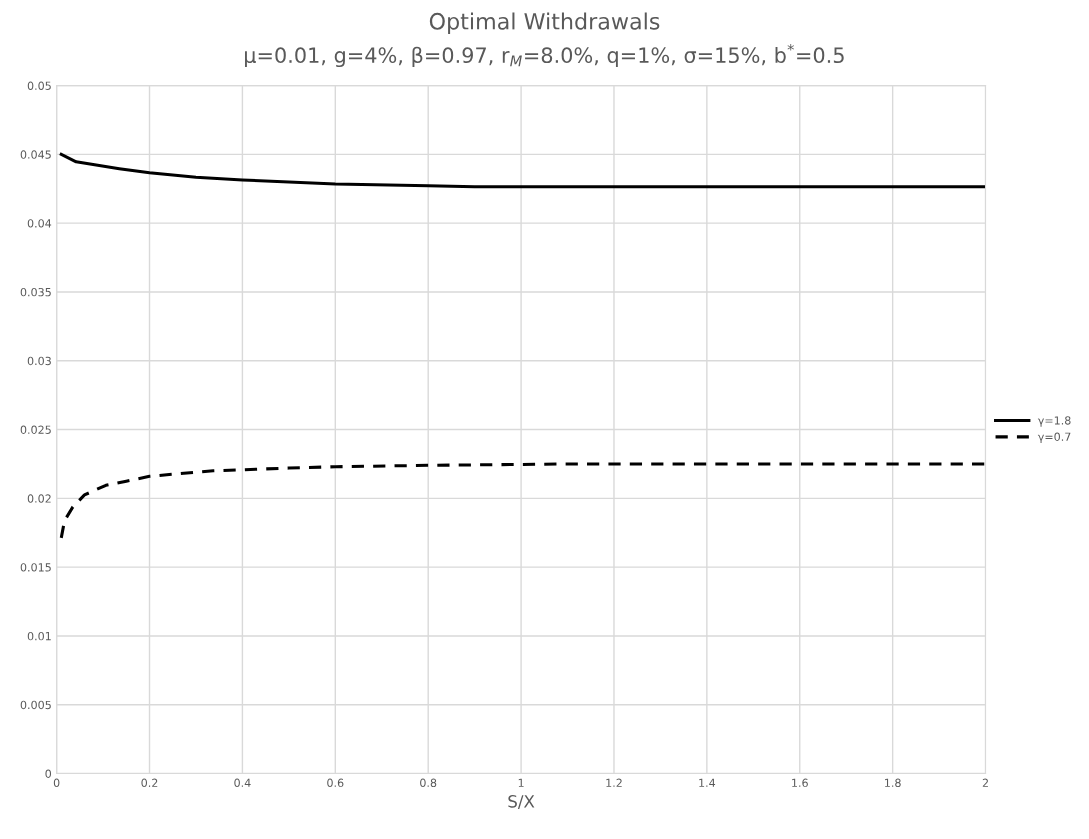 Image resolution: width=1089 pixels, height=839 pixels. I want to click on y-tick-label: 0.02, so click(39, 498).